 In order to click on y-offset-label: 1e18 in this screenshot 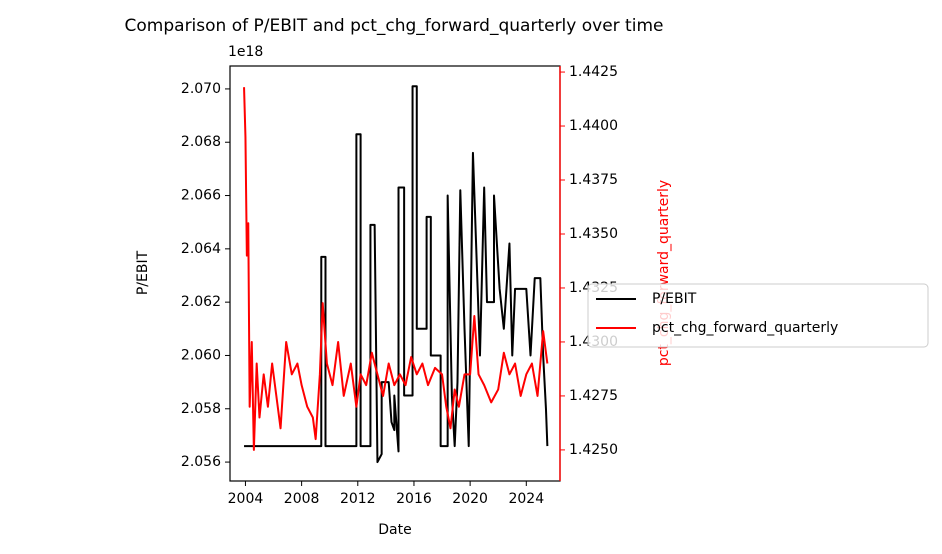, I will do `click(245, 52)`.